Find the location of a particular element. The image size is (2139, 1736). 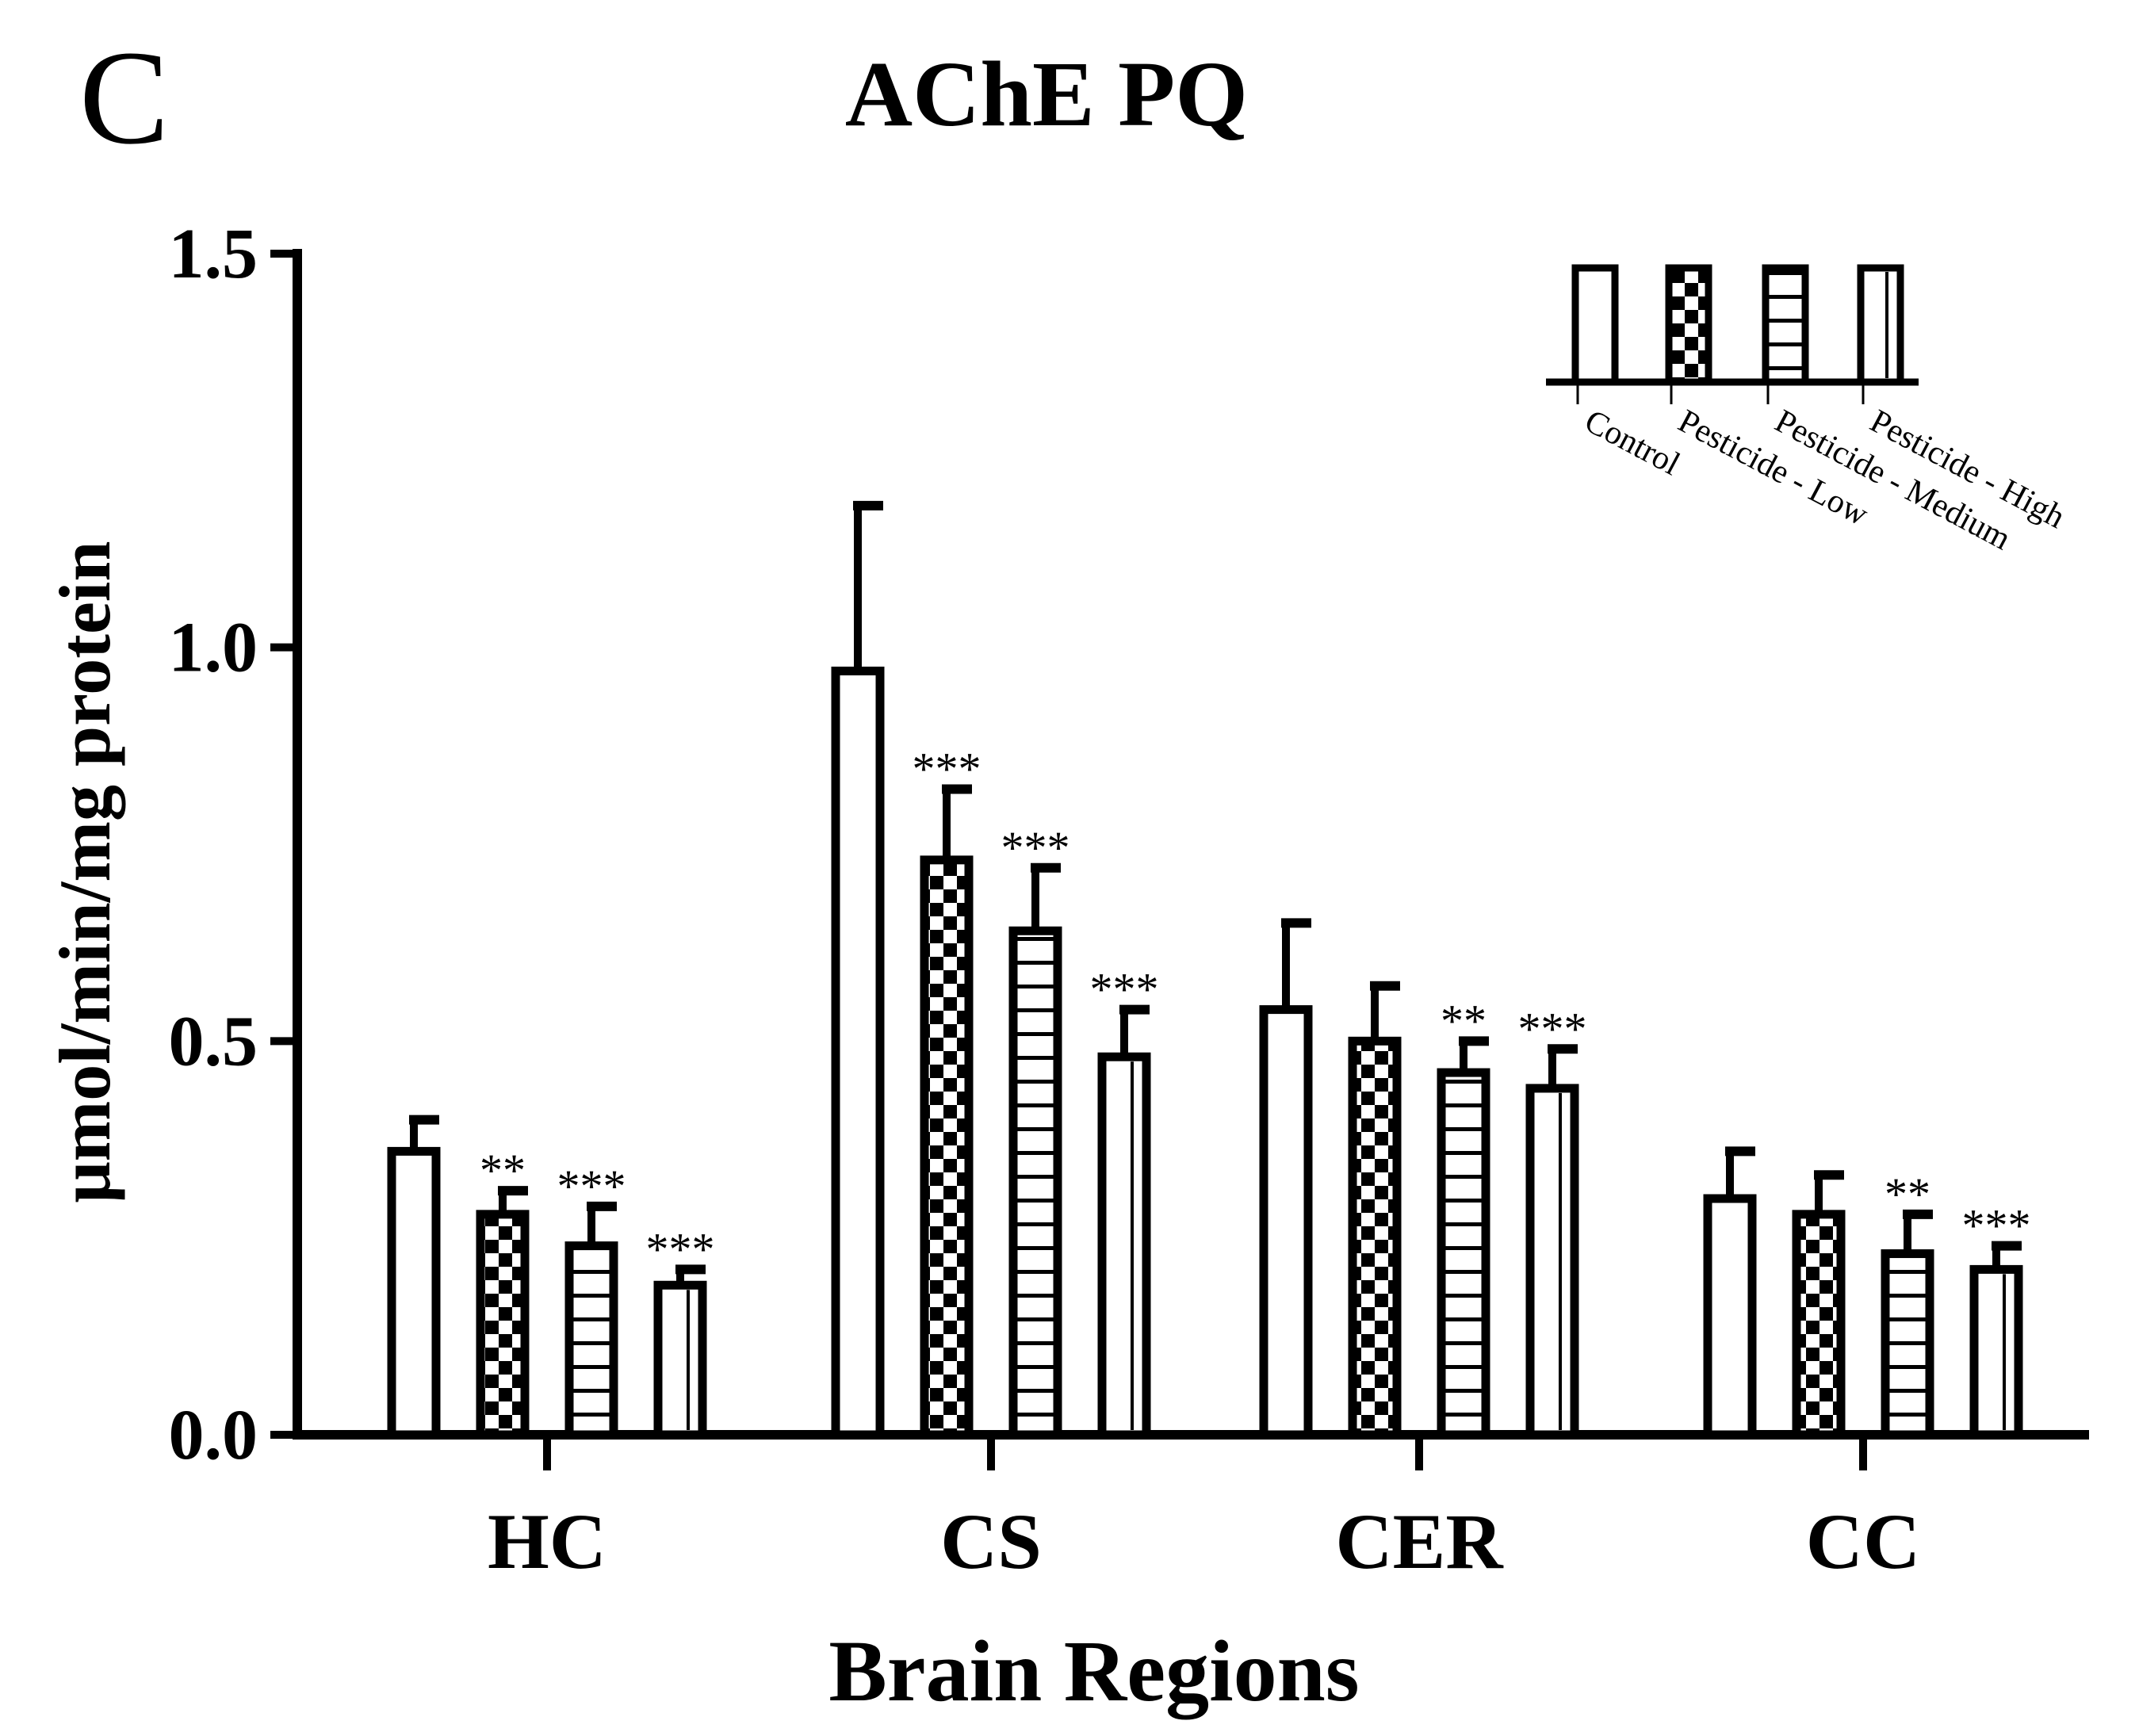

x-tick-label: CER is located at coordinates (1419, 1541).